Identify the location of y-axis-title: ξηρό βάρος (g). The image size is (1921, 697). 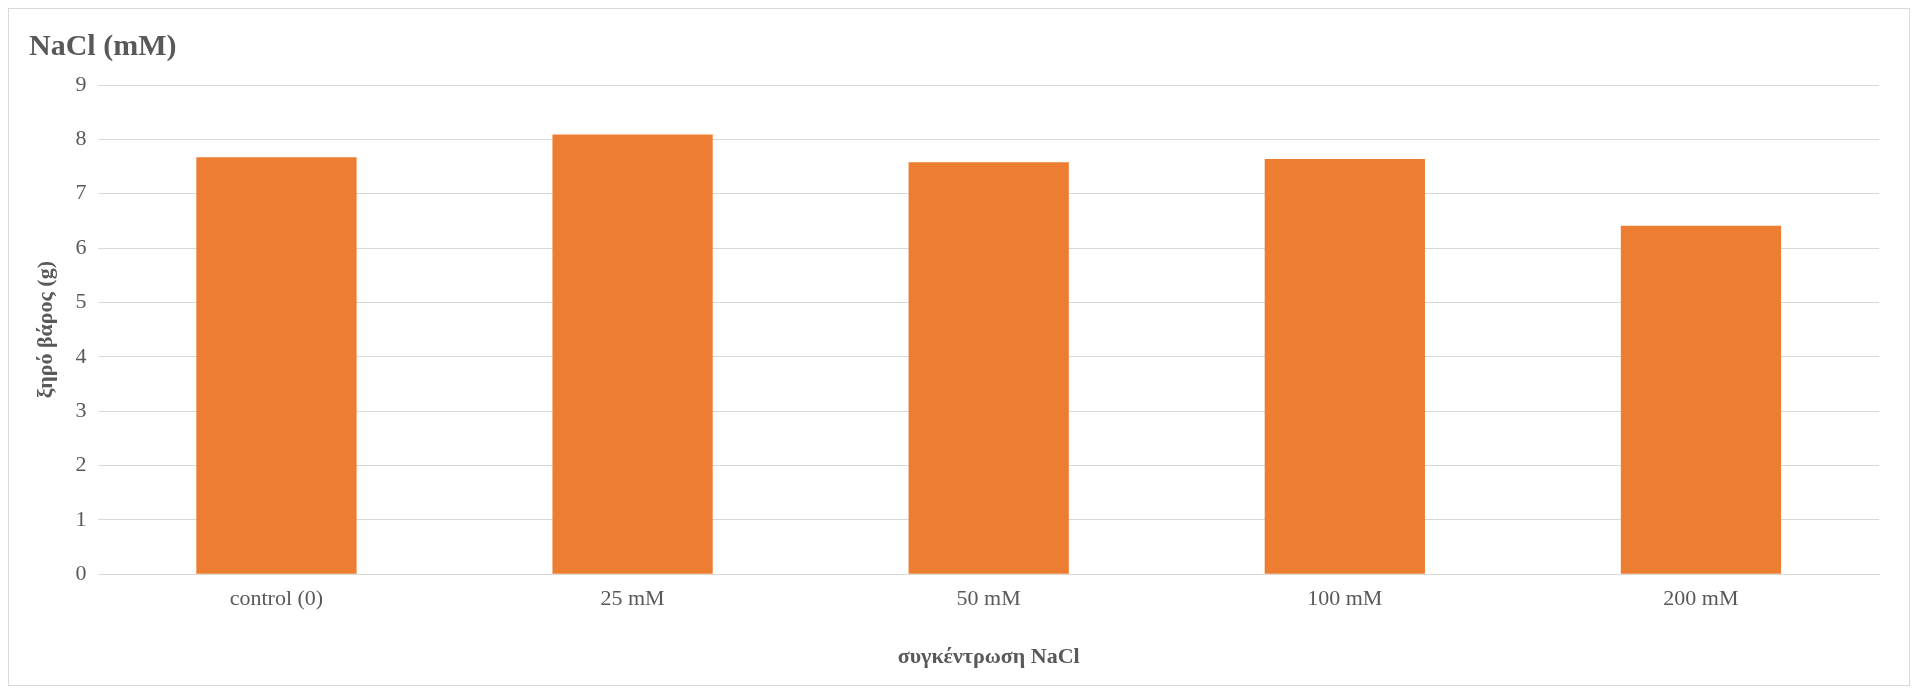
(44, 330).